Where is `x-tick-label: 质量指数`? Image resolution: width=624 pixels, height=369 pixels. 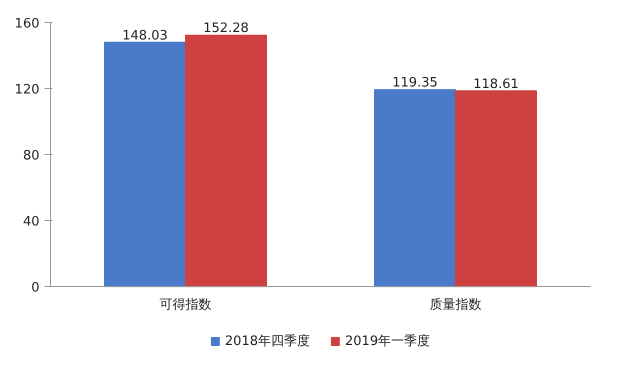
x-tick-label: 质量指数 is located at coordinates (456, 305).